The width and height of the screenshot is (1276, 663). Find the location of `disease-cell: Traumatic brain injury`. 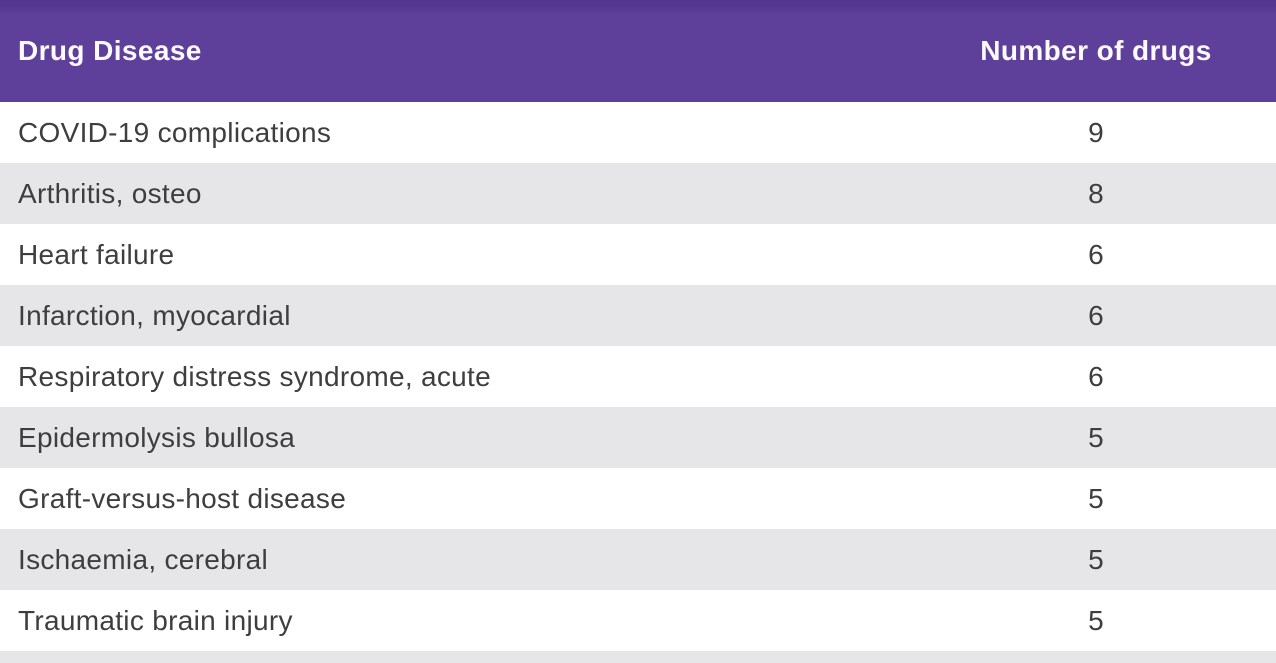

disease-cell: Traumatic brain injury is located at coordinates (155, 620).